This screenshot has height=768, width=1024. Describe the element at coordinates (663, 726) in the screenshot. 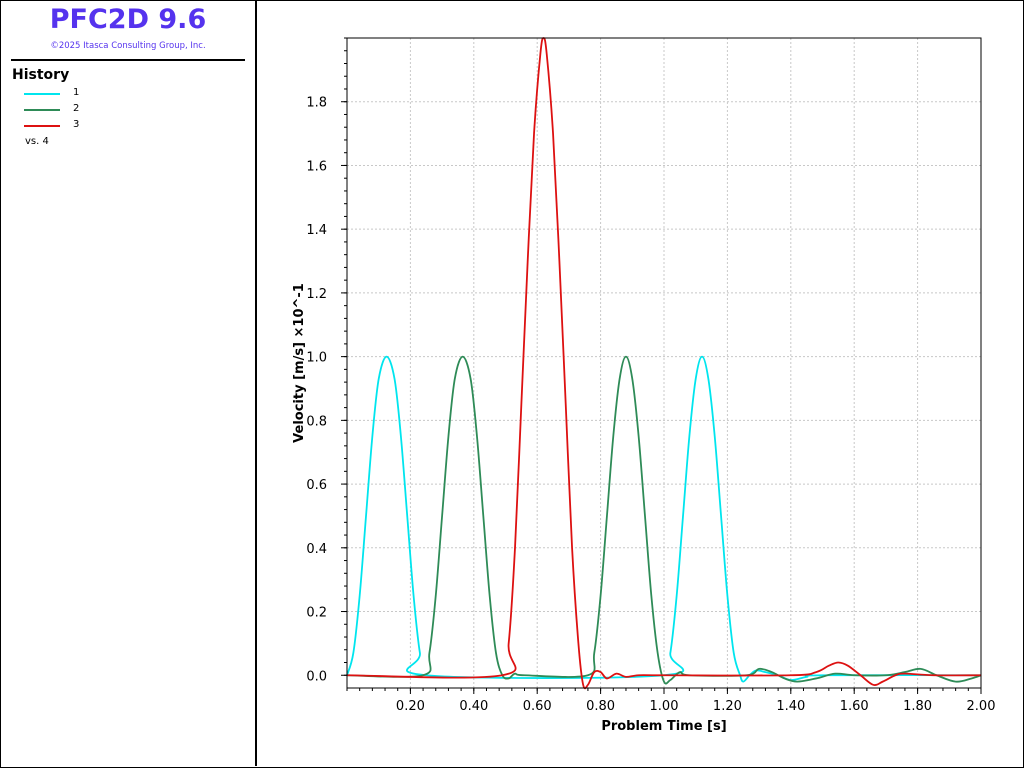

I see `x-axis-label: Problem Time [s]` at that location.